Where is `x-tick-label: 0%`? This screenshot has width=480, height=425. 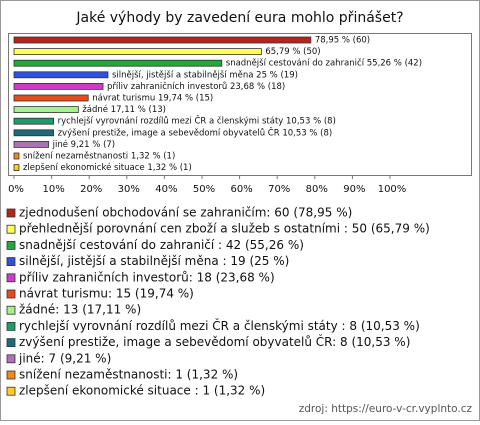
x-tick-label: 0% is located at coordinates (16, 189).